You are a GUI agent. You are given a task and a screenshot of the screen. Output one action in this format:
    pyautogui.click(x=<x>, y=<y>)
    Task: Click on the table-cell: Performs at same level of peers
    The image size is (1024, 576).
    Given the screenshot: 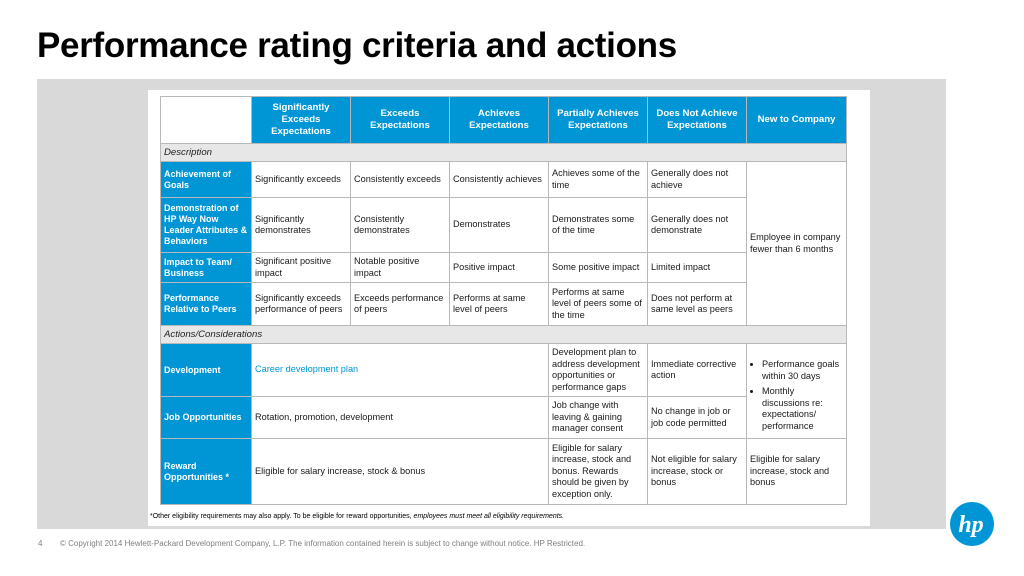 What is the action you would take?
    pyautogui.click(x=499, y=304)
    